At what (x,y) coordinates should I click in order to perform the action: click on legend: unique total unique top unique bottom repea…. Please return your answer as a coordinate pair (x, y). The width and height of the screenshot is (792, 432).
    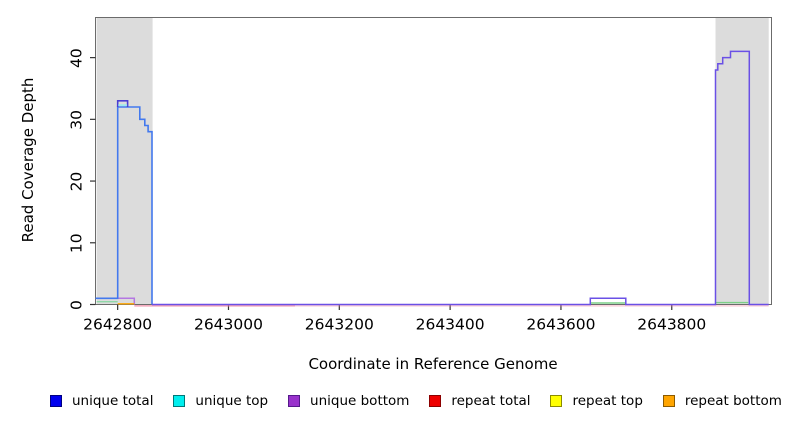
    Looking at the image, I should click on (396, 401).